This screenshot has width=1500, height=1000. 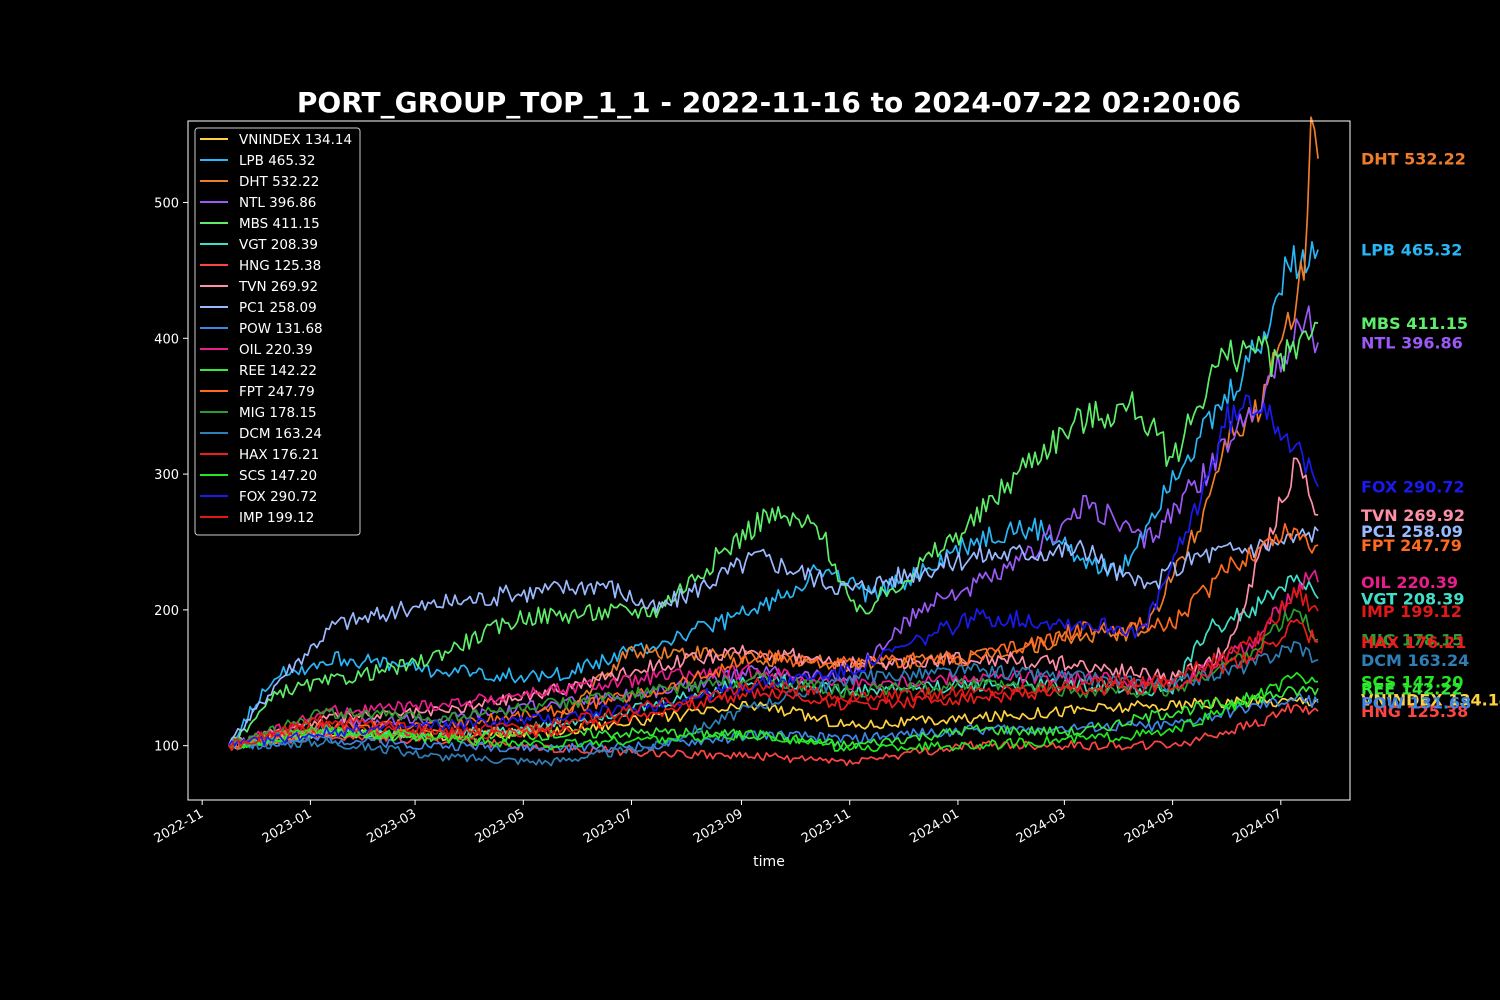 I want to click on legend-entry-vnindex: VNINDEX 134.14, so click(x=295, y=140).